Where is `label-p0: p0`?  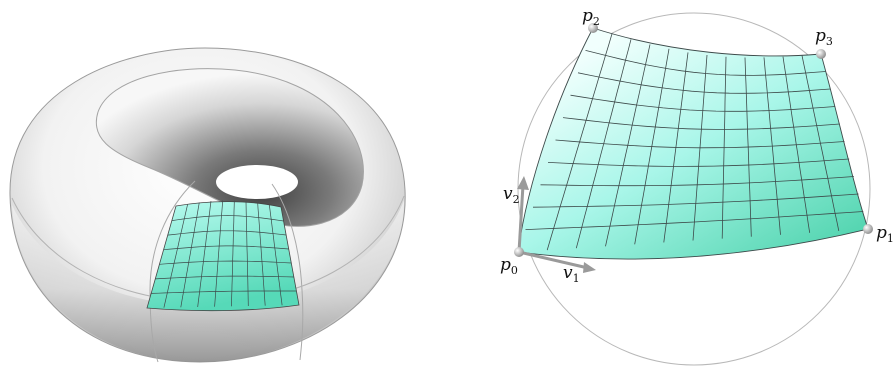 label-p0: p0 is located at coordinates (509, 266).